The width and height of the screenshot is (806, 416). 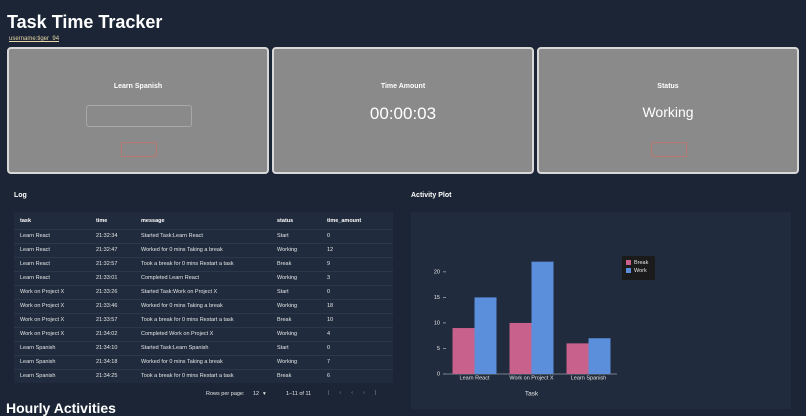 I want to click on status-value: Working, so click(x=668, y=112).